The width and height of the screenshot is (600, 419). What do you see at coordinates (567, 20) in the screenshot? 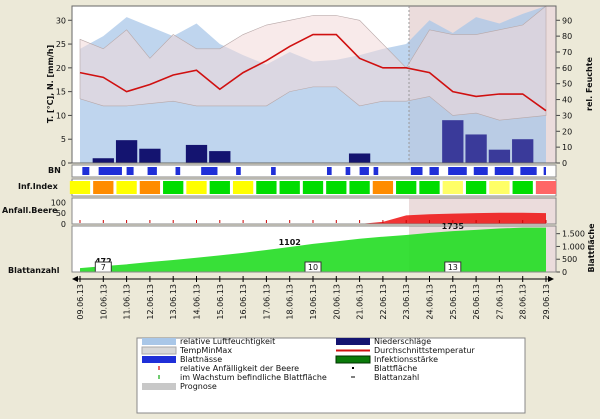
I see `y-right-tick-label: 90` at bounding box center [567, 20].